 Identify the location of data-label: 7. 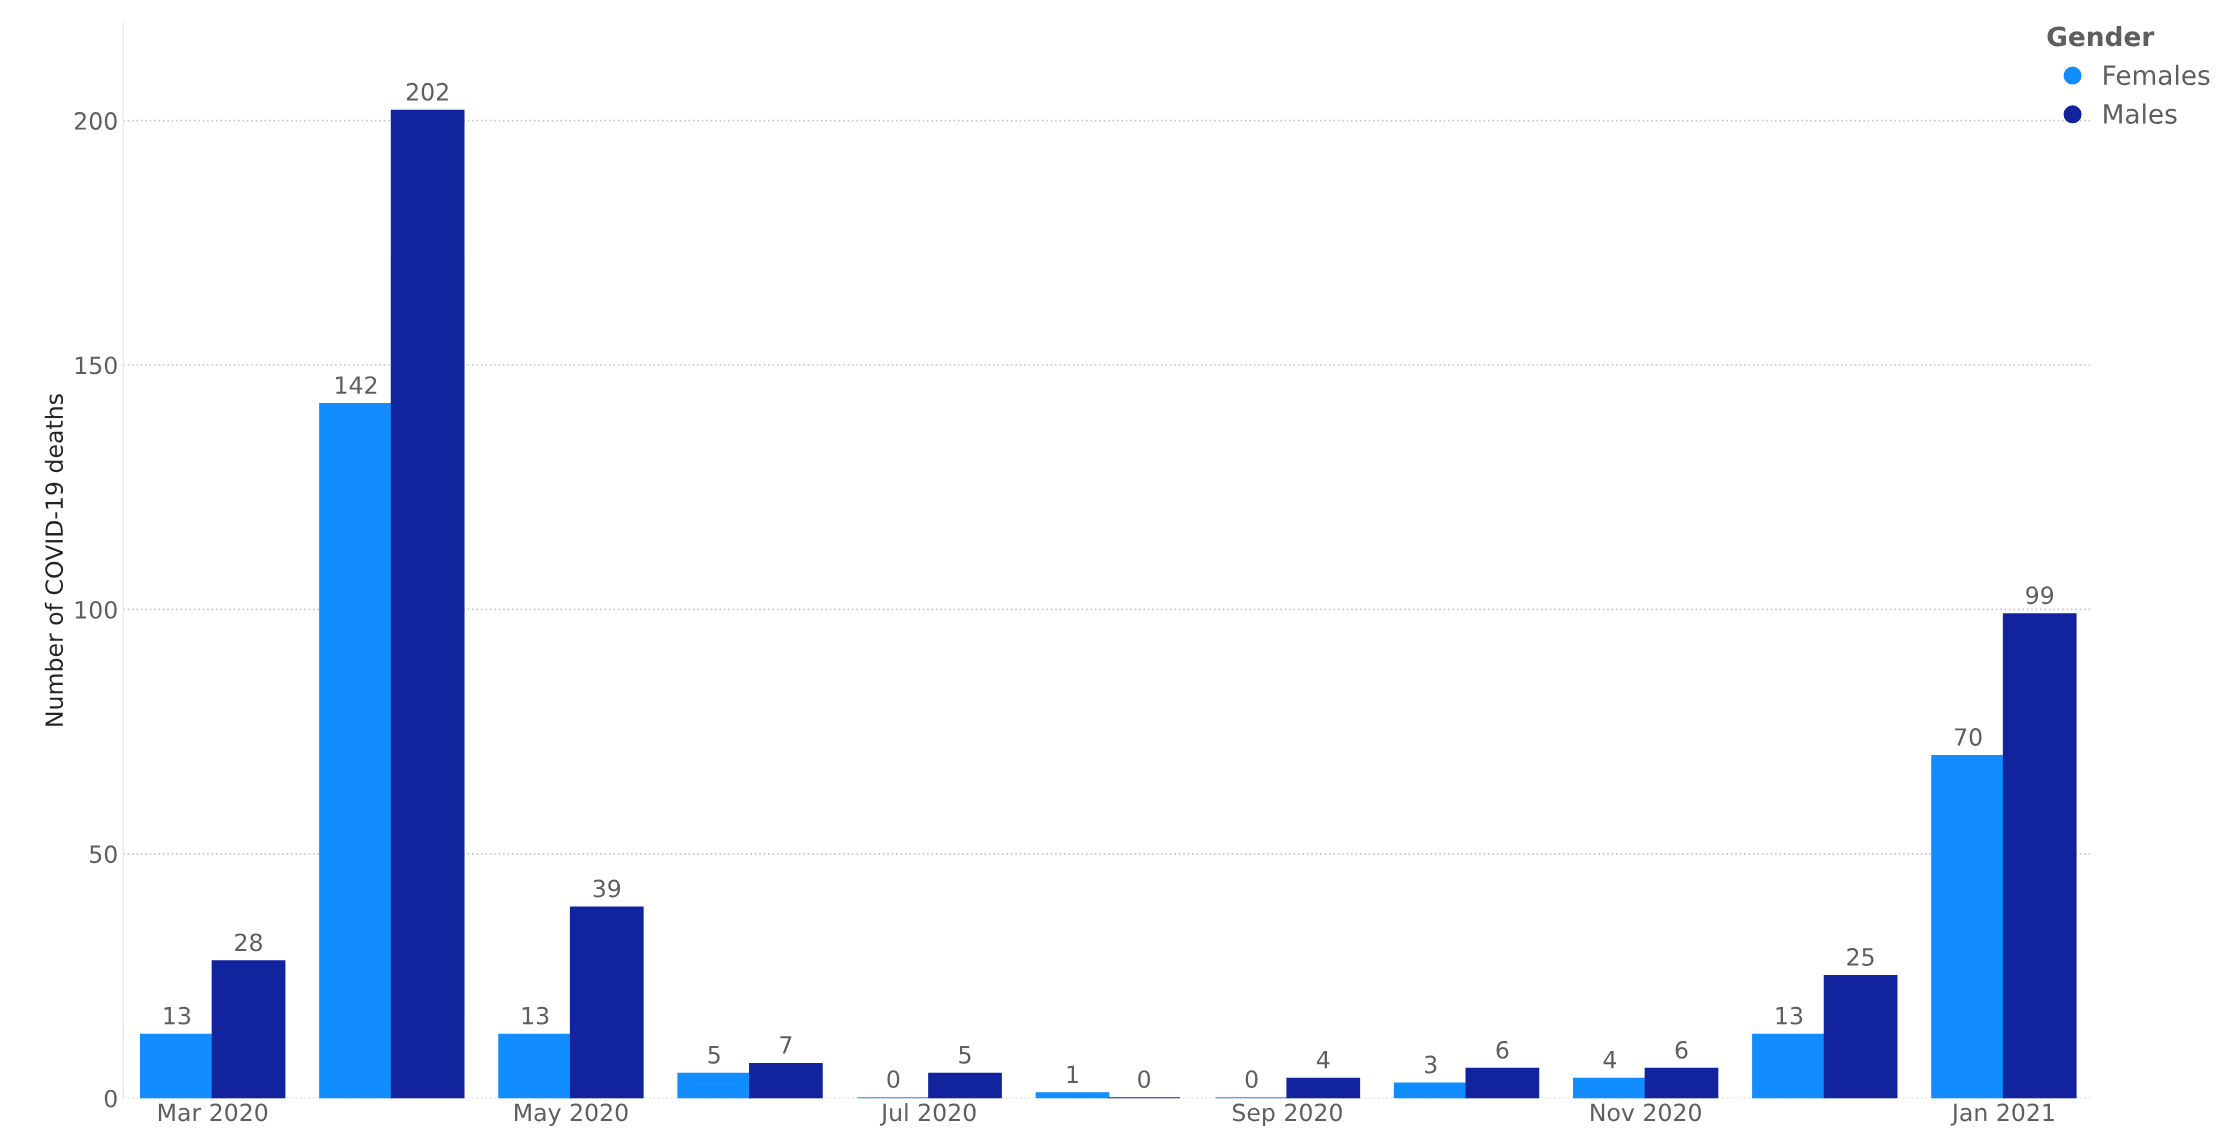
(786, 1045).